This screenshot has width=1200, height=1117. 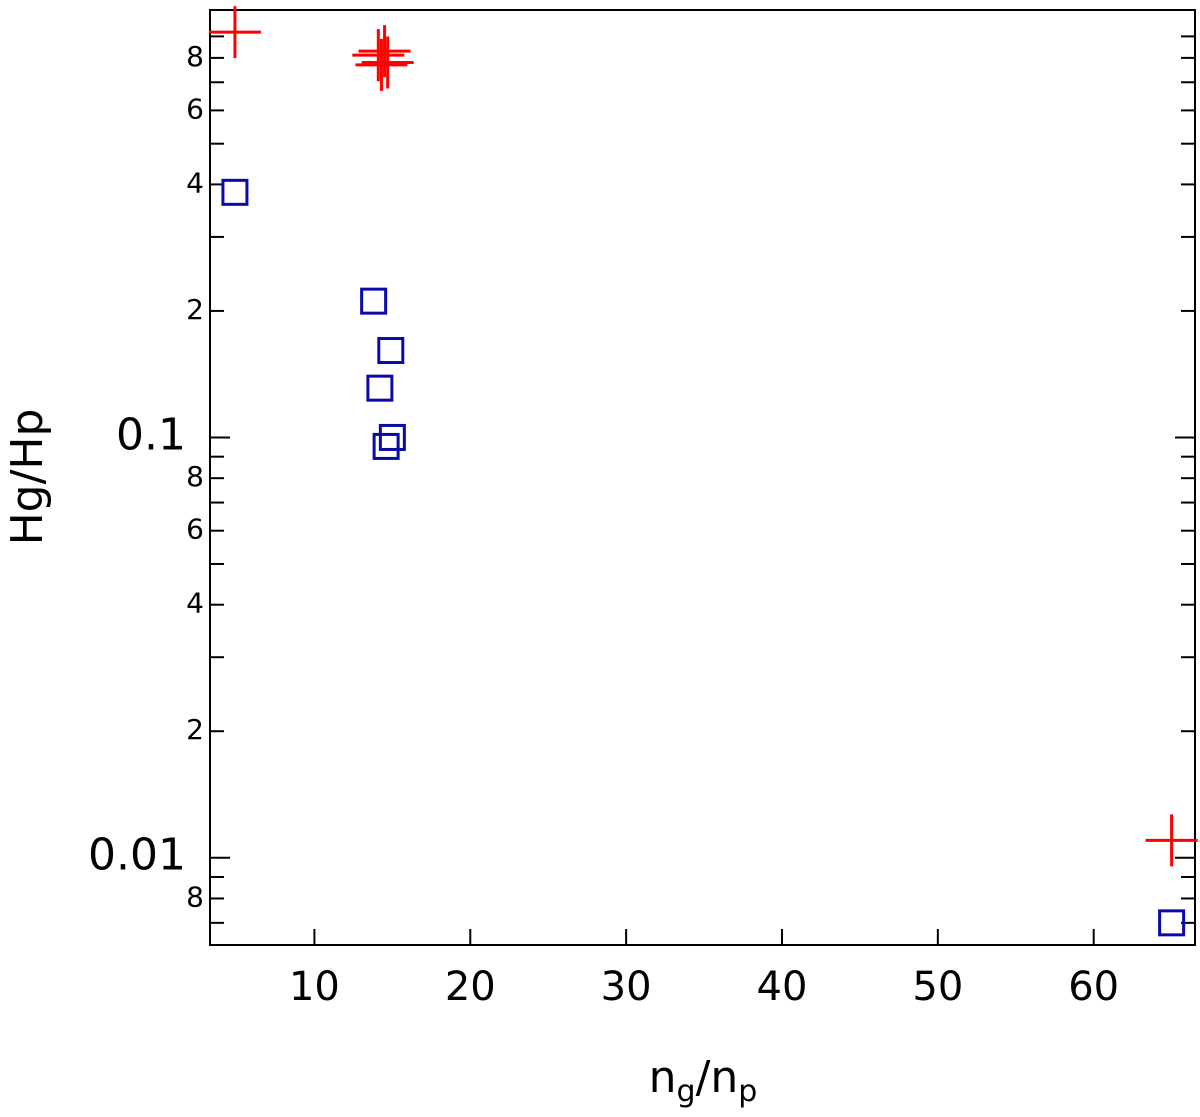 What do you see at coordinates (151, 434) in the screenshot?
I see `y-tick-label: 0.1` at bounding box center [151, 434].